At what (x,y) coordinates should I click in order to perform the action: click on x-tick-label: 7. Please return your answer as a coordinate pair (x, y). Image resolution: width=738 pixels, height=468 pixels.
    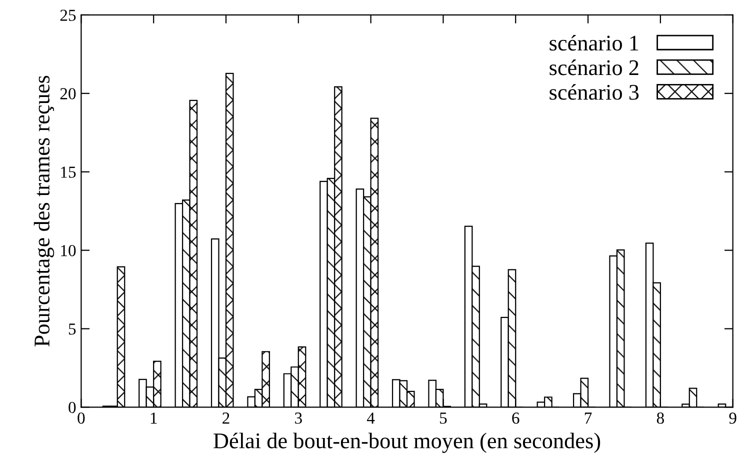
    Looking at the image, I should click on (588, 418).